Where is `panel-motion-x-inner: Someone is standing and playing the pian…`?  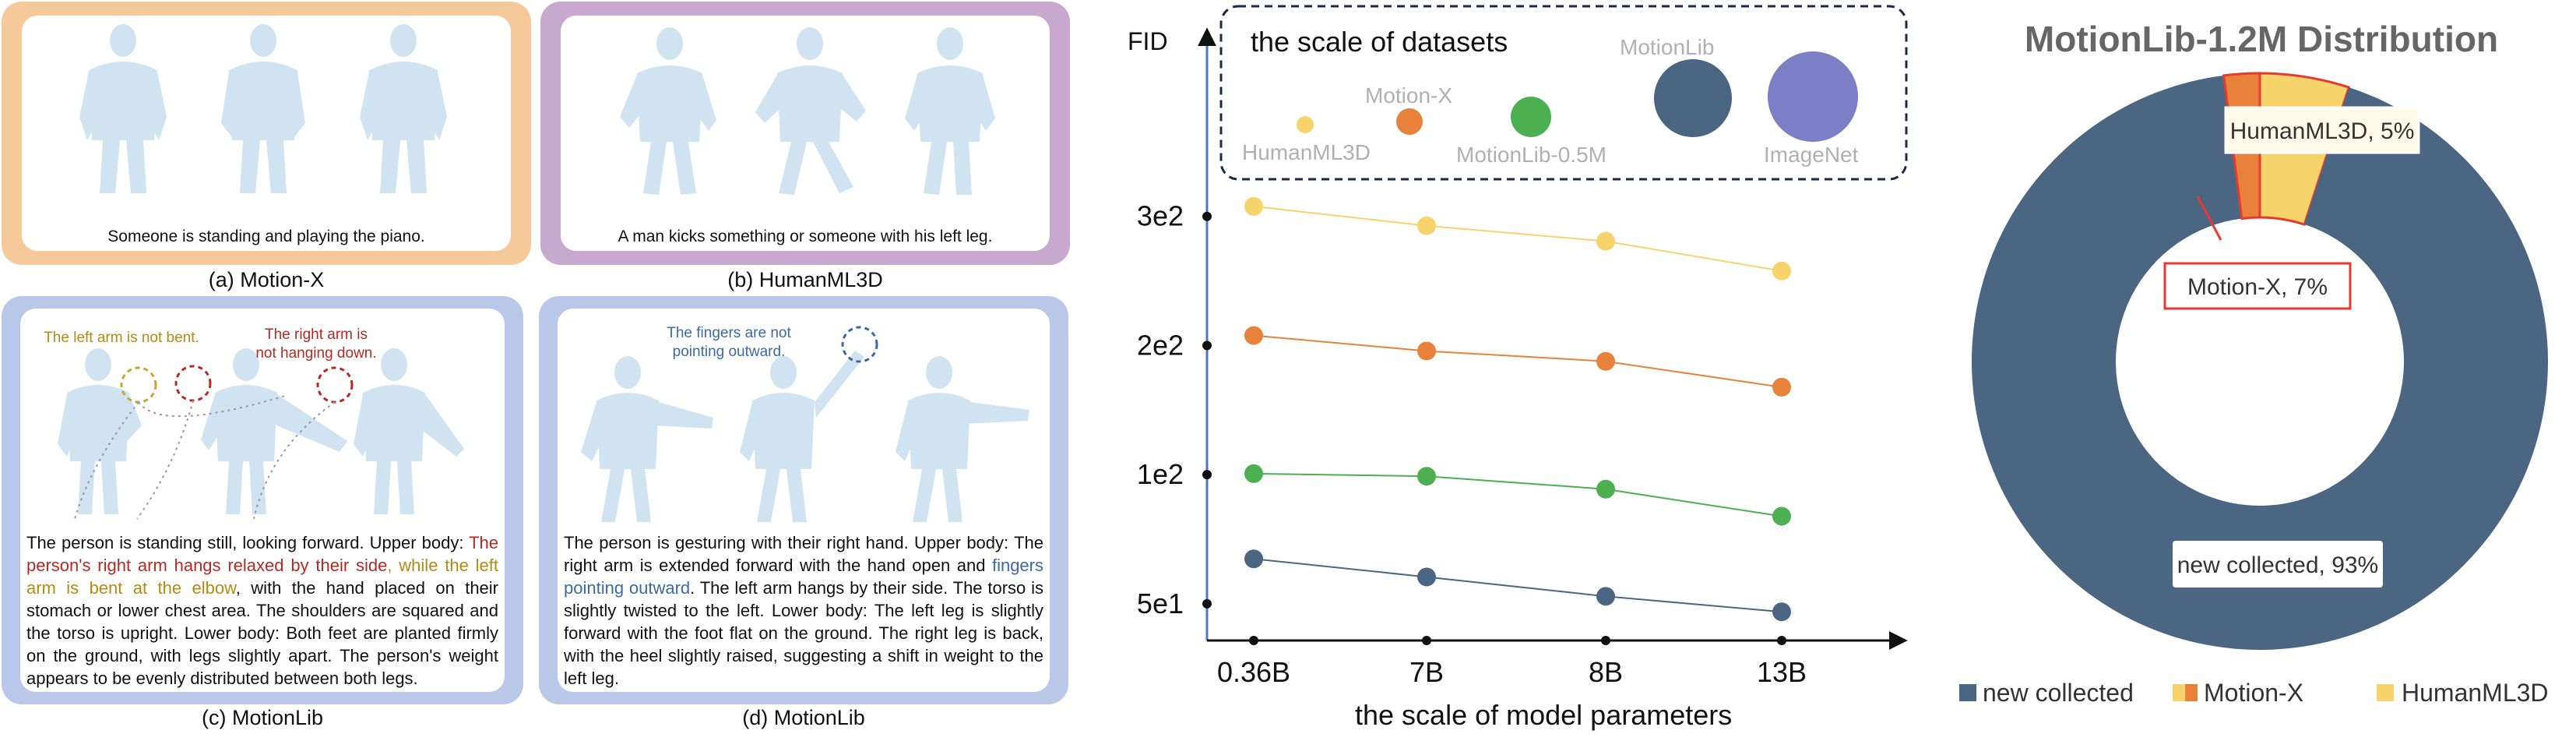
panel-motion-x-inner: Someone is standing and playing the pian… is located at coordinates (266, 133).